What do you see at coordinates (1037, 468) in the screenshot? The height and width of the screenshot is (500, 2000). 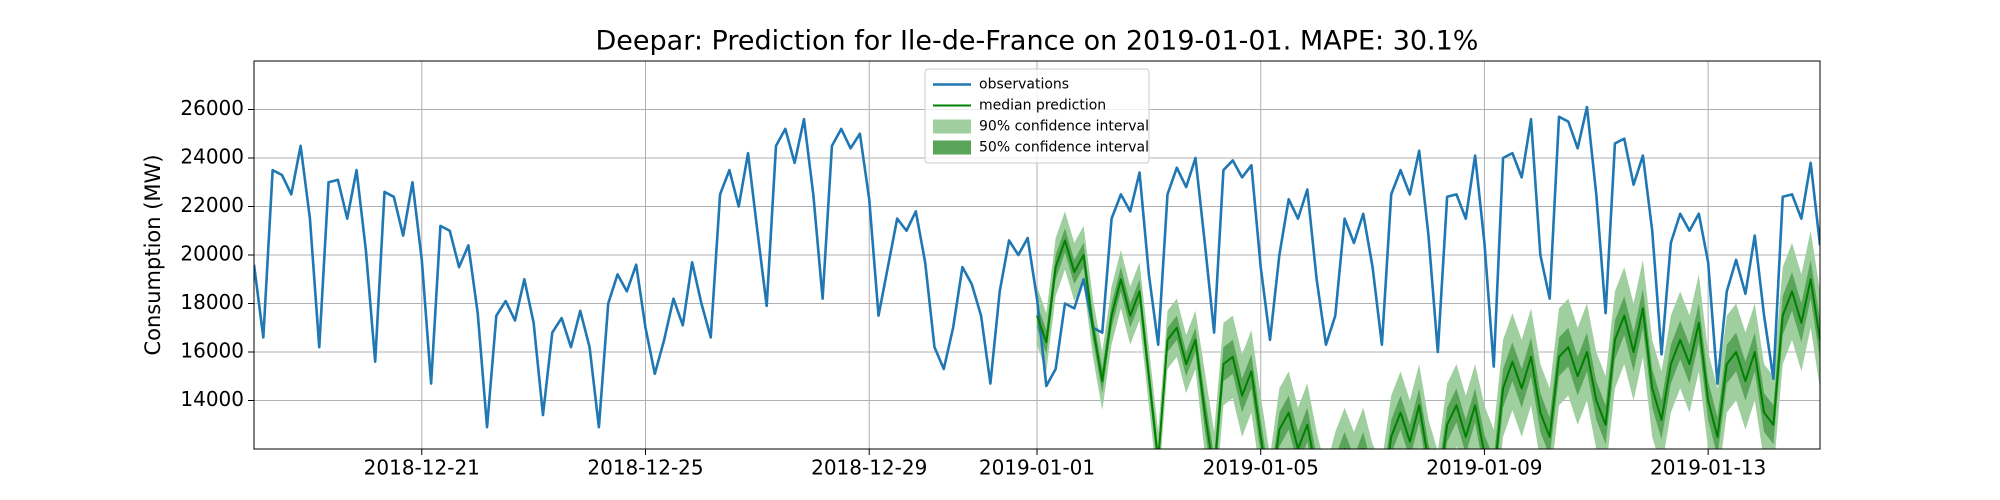 I see `x-tick-label: 2019-01-01` at bounding box center [1037, 468].